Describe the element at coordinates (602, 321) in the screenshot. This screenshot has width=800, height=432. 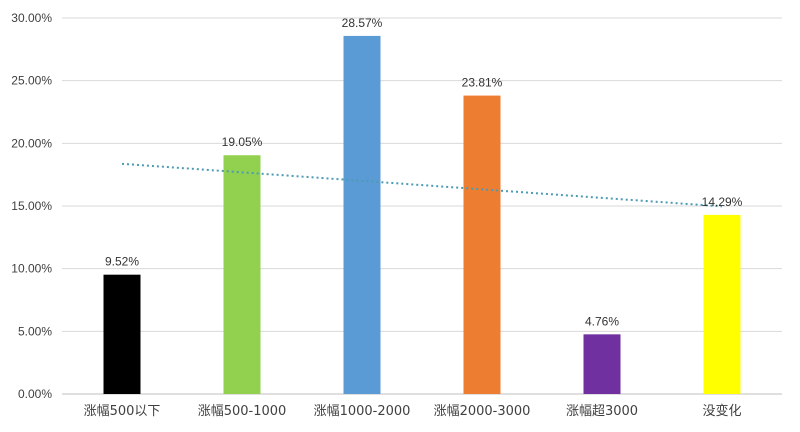
I see `data-label: 4.76%` at that location.